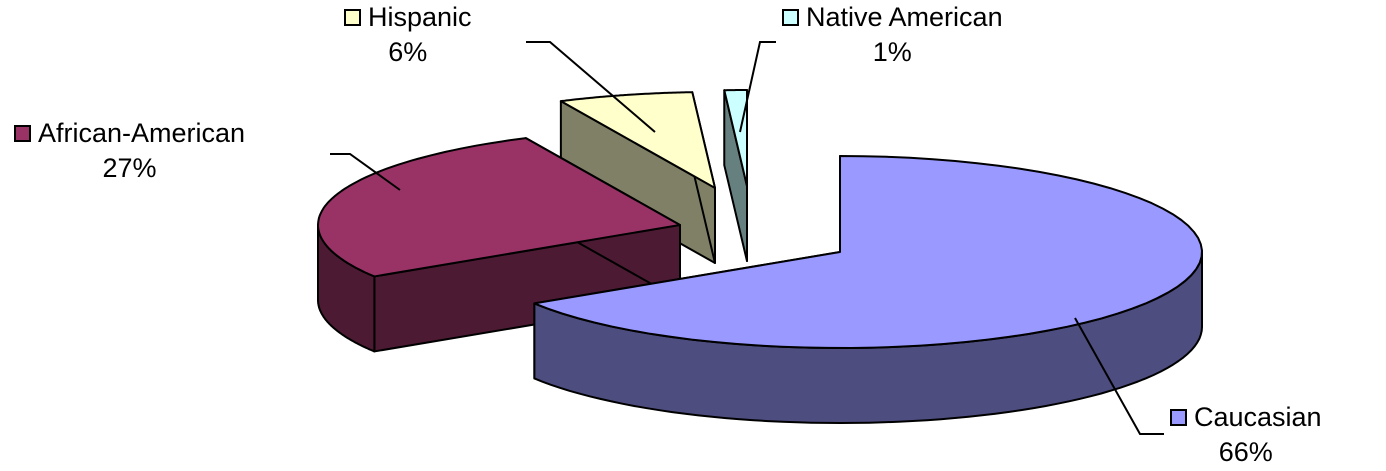 The image size is (1386, 471). I want to click on label-caucasian-pct: 66%, so click(1245, 452).